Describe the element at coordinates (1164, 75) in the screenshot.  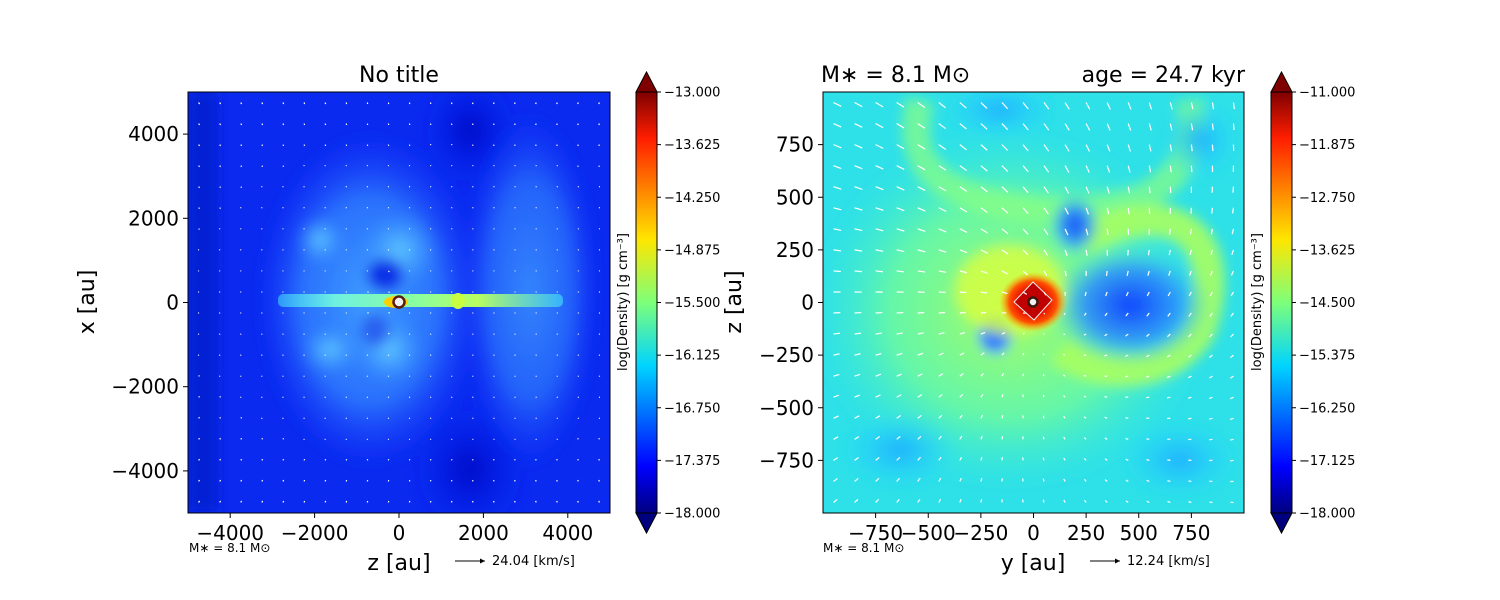
I see `right-title-right: age = 24.7 kyr` at that location.